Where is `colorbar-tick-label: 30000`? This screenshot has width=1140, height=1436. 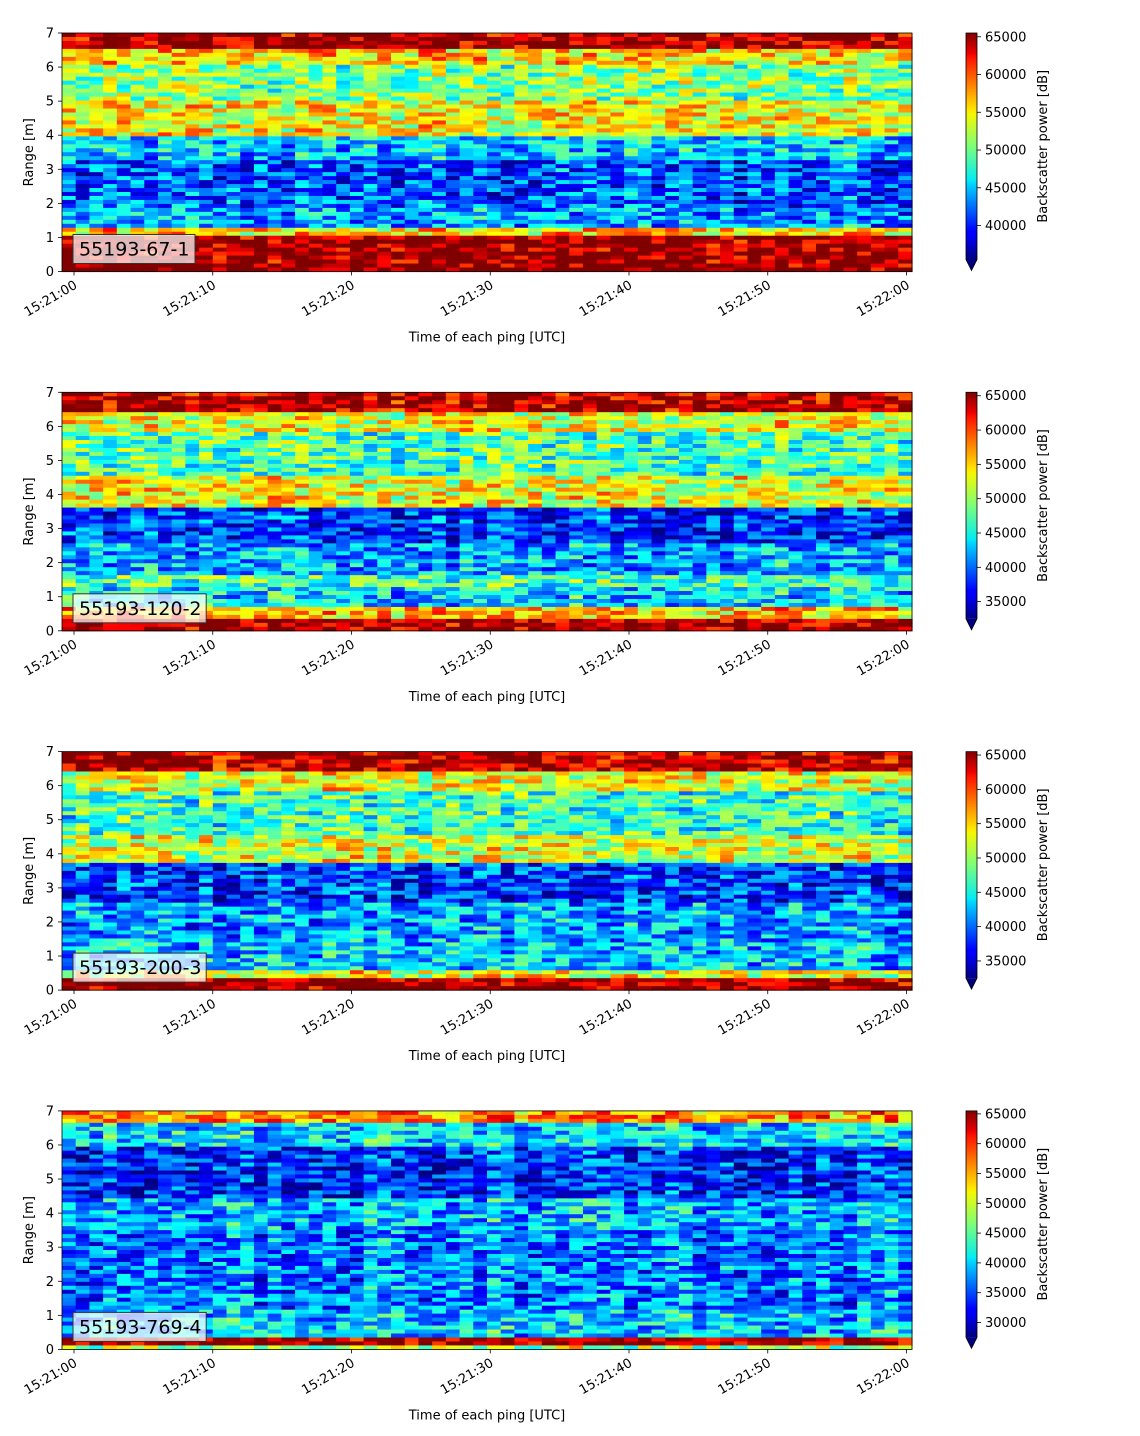
colorbar-tick-label: 30000 is located at coordinates (1005, 1323).